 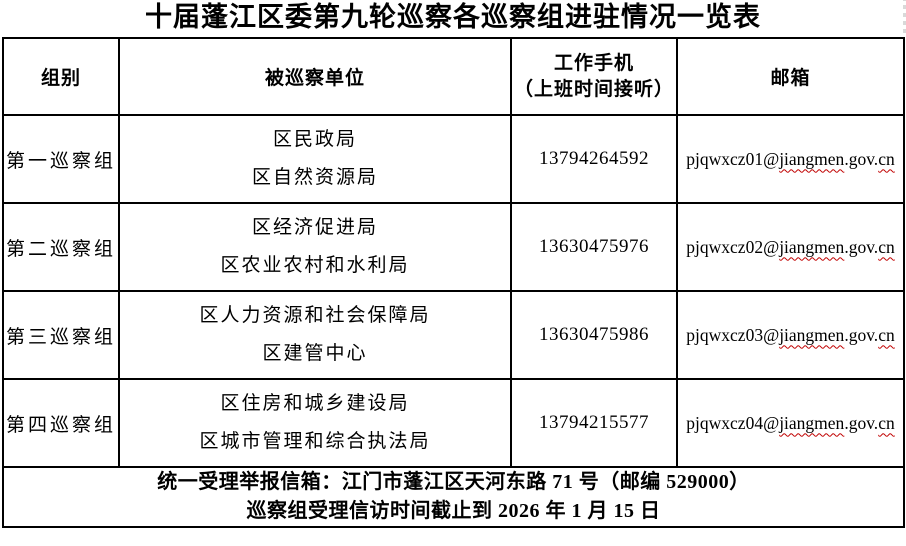 I want to click on unit-name: 区城市管理和综合执法局, so click(x=315, y=441).